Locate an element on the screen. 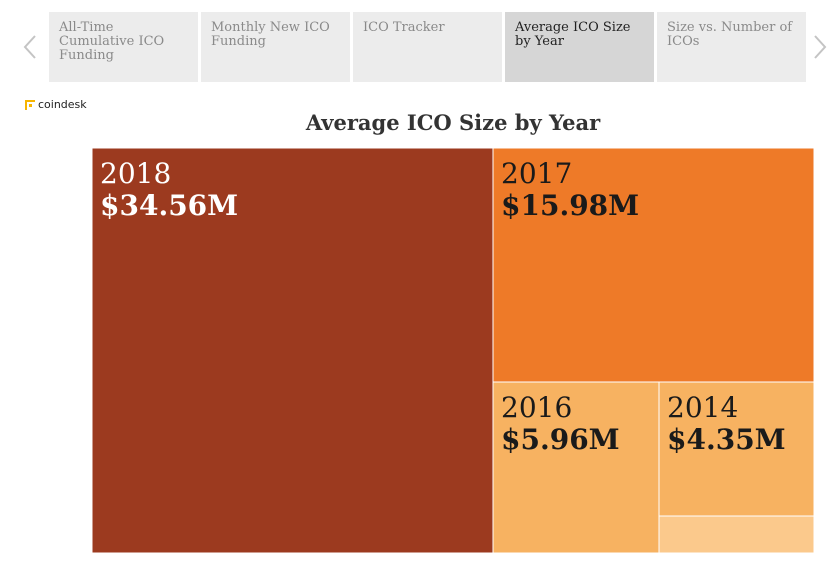  treemap-tile-2016: 2016$5.96M is located at coordinates (576, 467).